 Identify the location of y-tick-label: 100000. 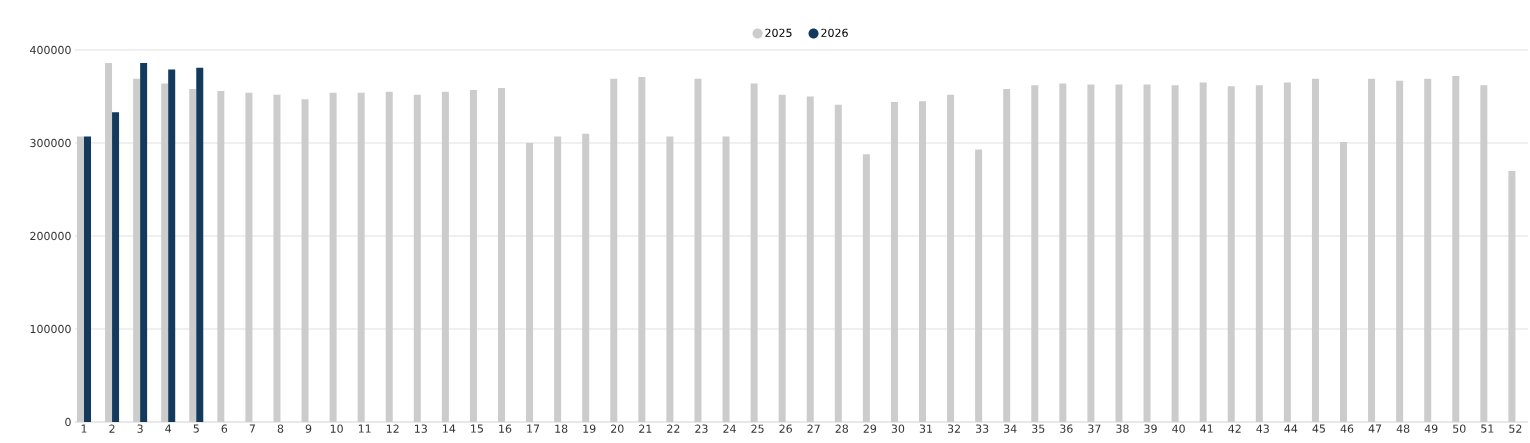
(50, 329).